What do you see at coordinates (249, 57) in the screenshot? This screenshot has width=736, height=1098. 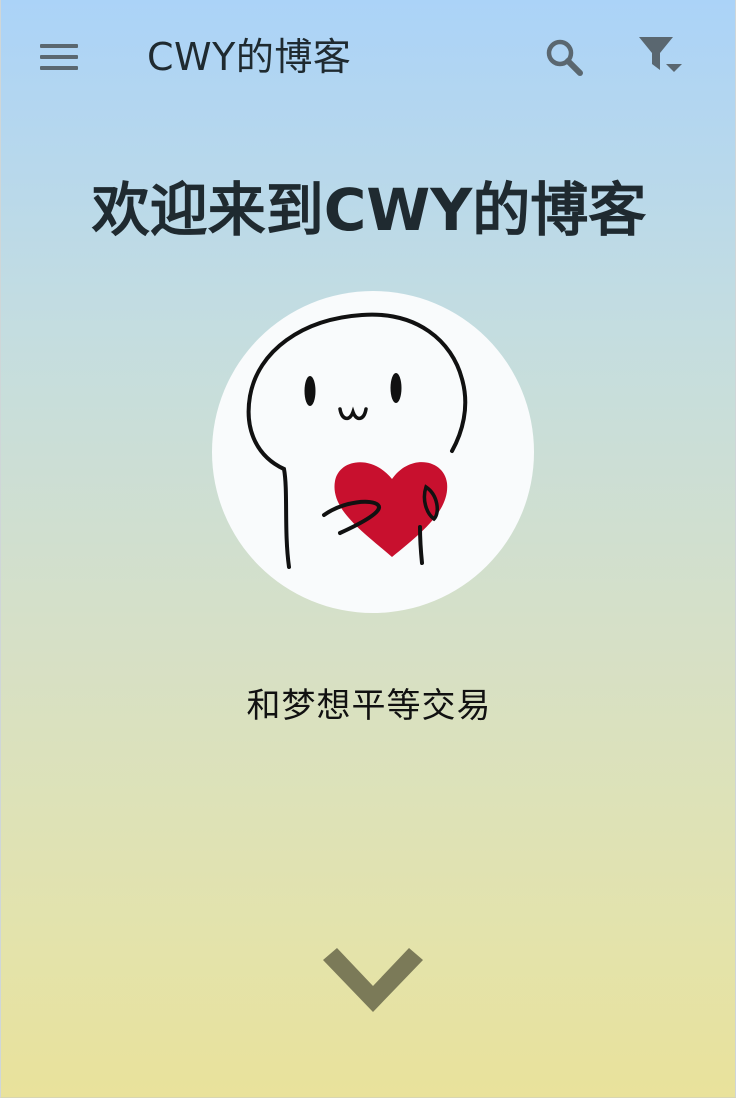 I see `site-title: CWY的博客` at bounding box center [249, 57].